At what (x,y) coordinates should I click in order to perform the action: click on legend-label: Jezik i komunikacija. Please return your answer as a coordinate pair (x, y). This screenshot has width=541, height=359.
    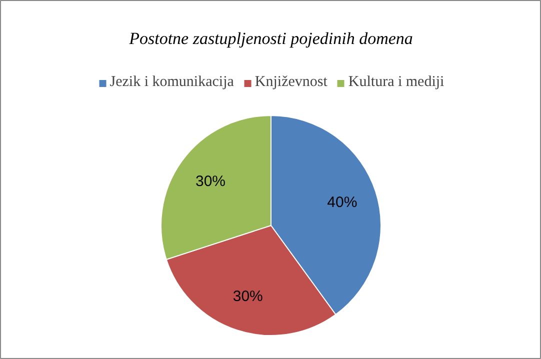
    Looking at the image, I should click on (172, 82).